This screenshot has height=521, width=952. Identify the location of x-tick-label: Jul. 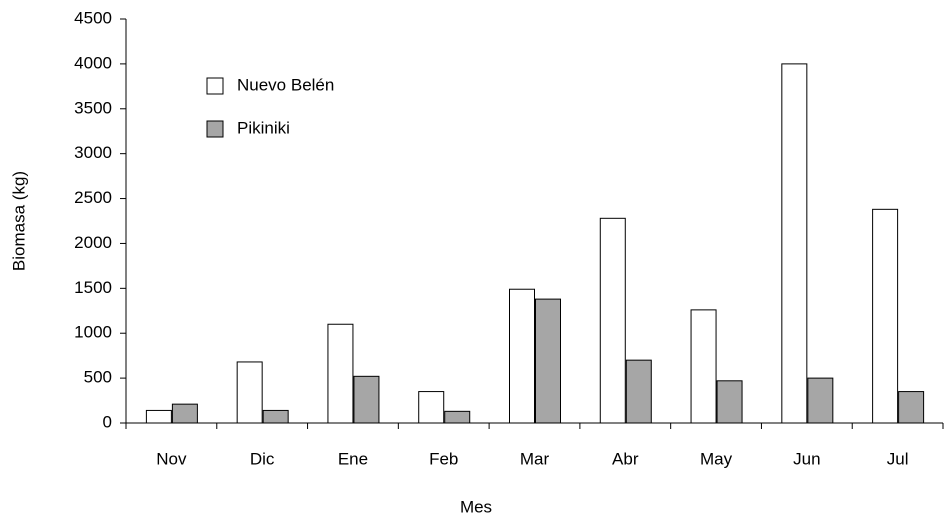
(898, 458).